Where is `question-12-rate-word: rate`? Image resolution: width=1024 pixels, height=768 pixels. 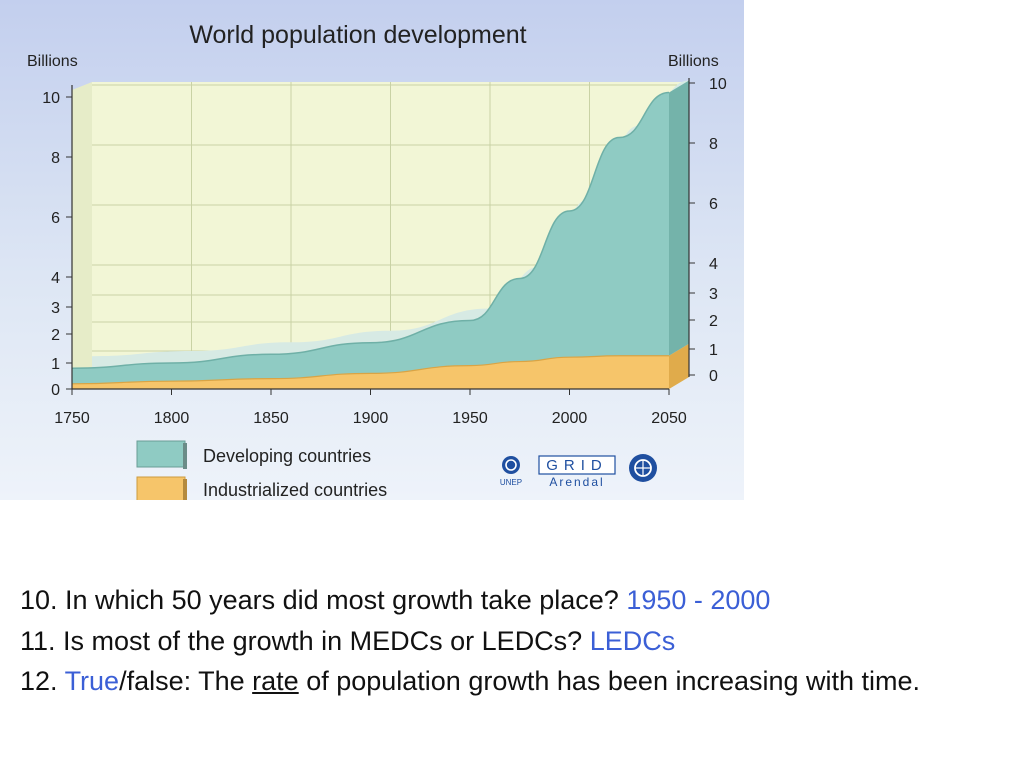 question-12-rate-word: rate is located at coordinates (275, 681).